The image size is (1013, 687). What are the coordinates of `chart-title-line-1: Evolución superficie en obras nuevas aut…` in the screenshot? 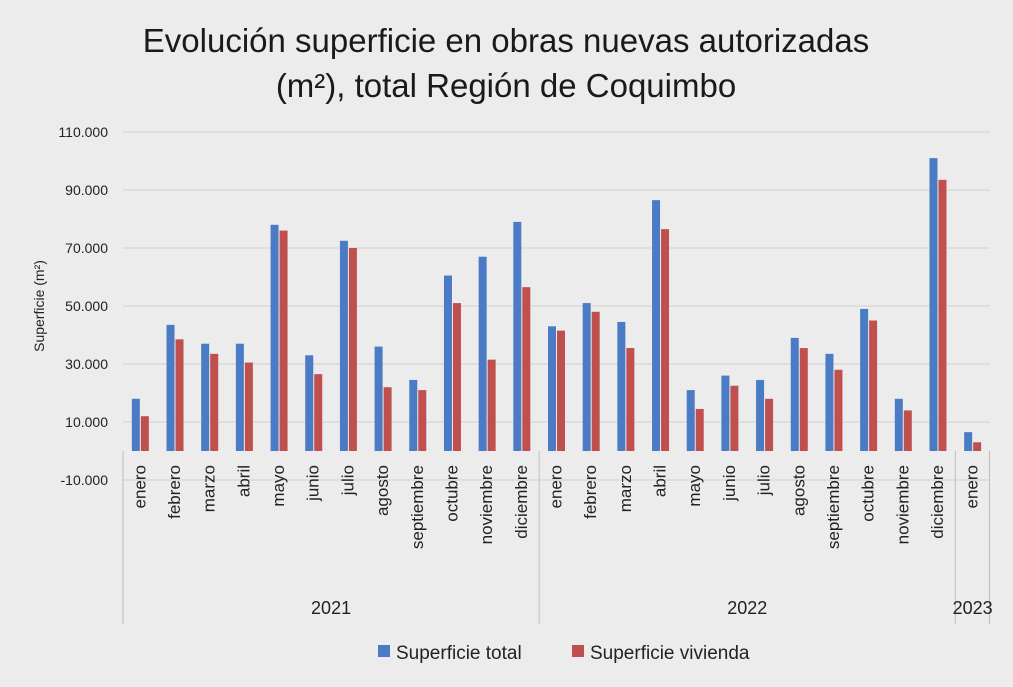 It's located at (506, 40).